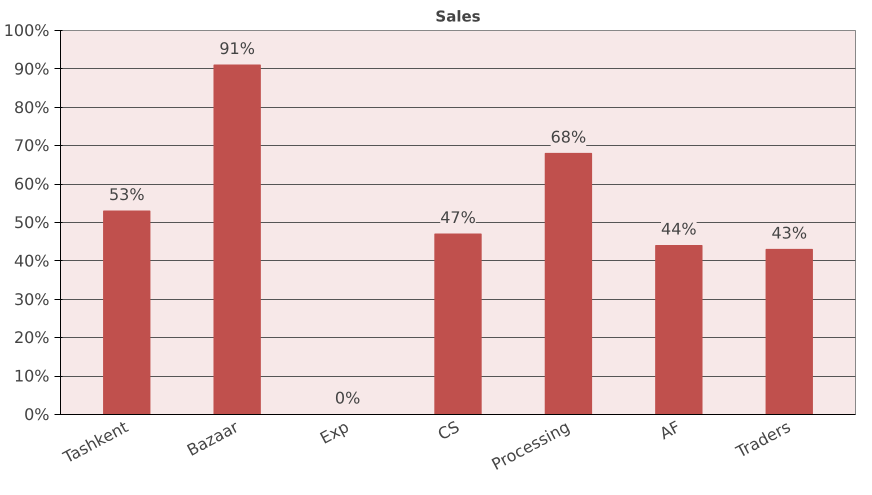  Describe the element at coordinates (568, 136) in the screenshot. I see `data-label: 68%` at that location.